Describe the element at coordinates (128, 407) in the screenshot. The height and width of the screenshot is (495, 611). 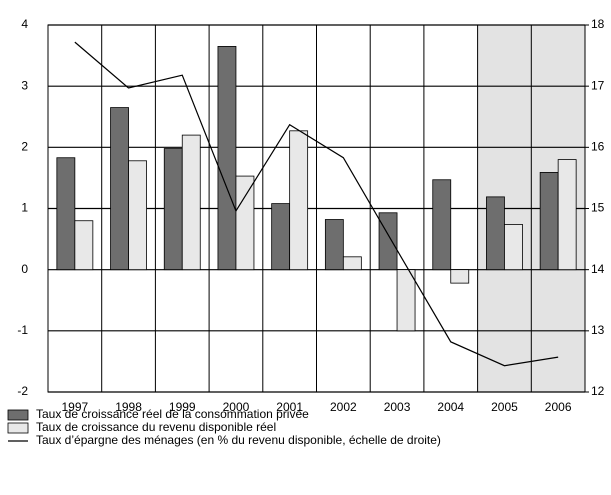
I see `x-tick-label: 1998` at that location.